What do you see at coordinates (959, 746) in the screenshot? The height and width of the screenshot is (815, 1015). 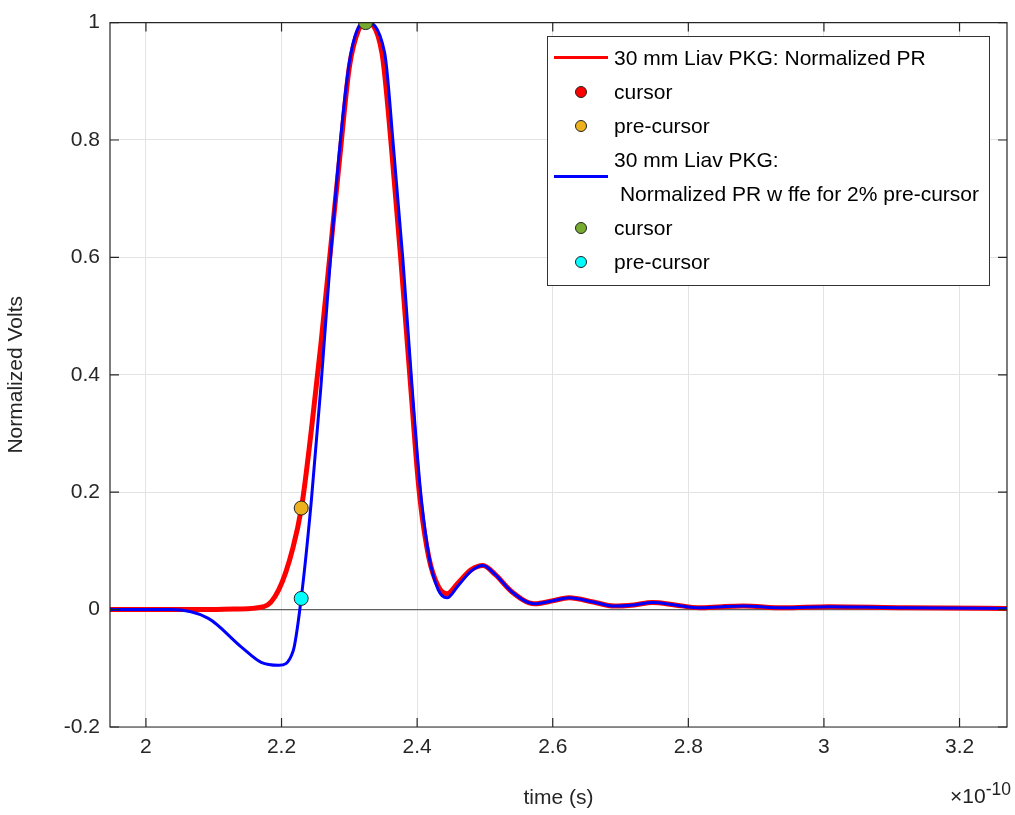 I see `x-tick-label: 3.2` at bounding box center [959, 746].